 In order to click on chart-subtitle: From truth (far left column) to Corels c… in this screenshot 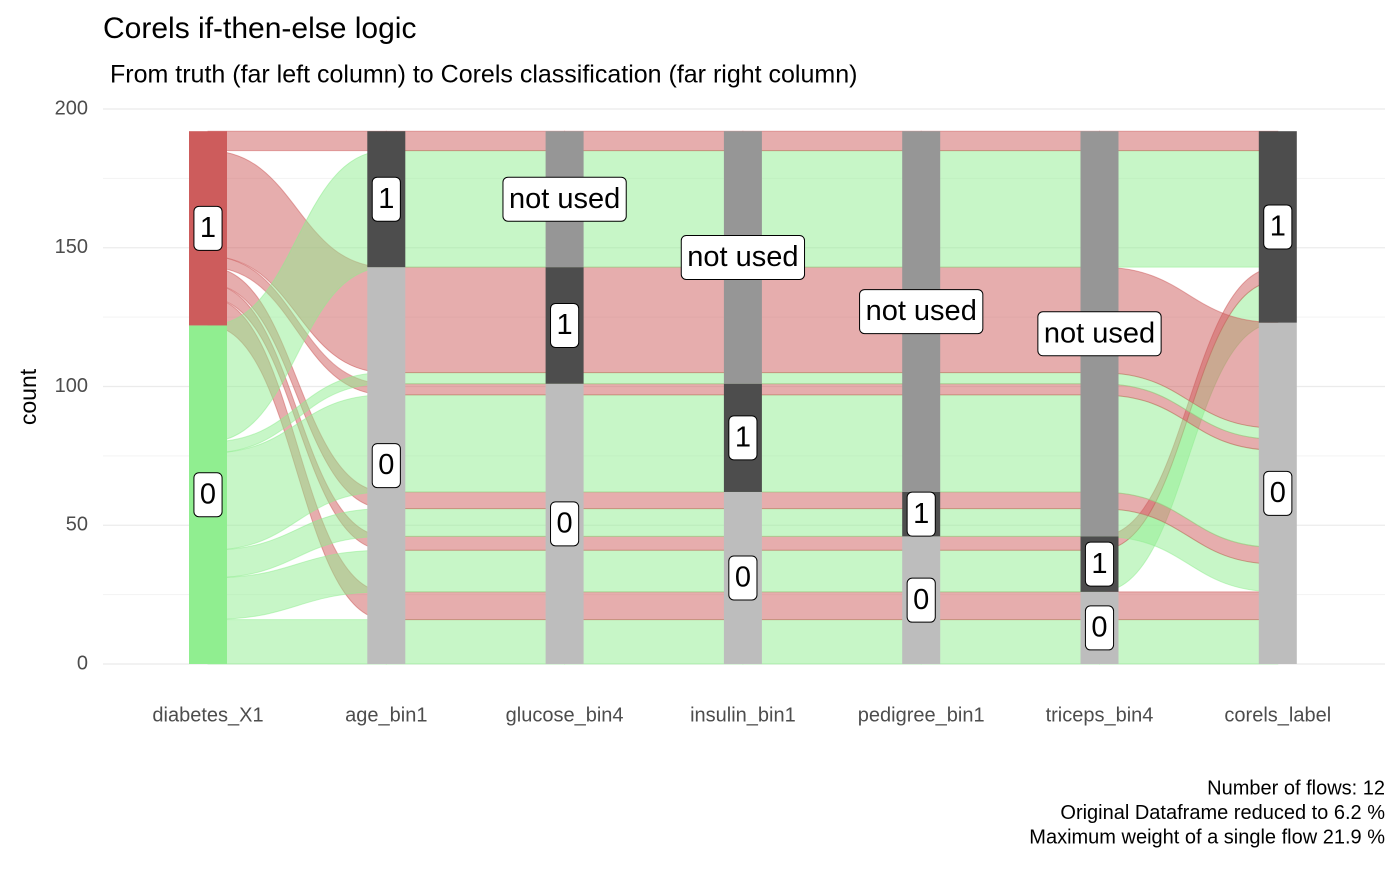, I will do `click(483, 75)`.